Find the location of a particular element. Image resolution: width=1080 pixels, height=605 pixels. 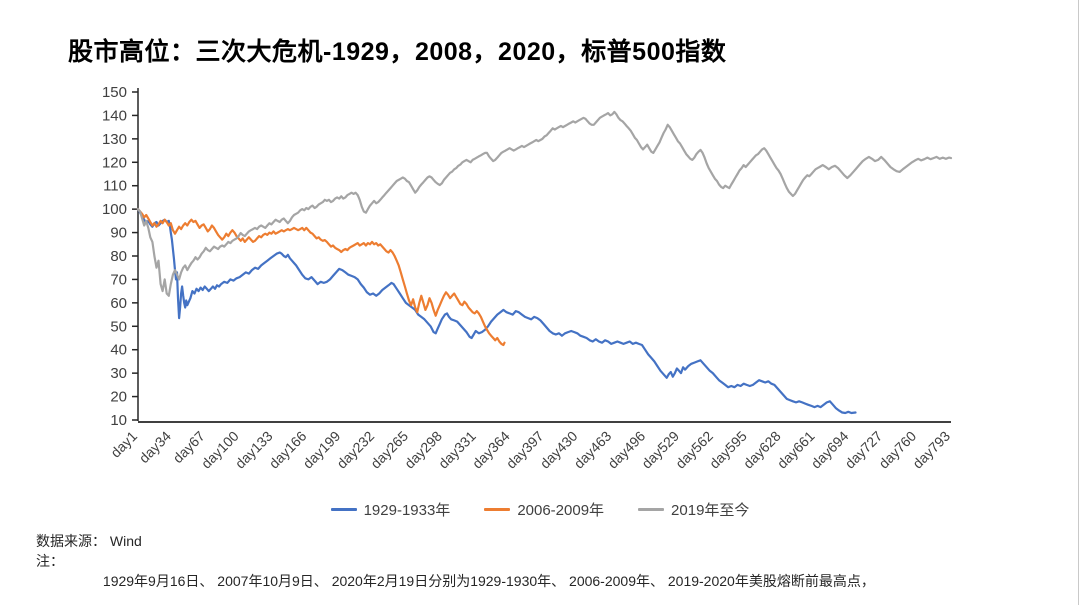

svg-text: 150 is located at coordinates (114, 92).